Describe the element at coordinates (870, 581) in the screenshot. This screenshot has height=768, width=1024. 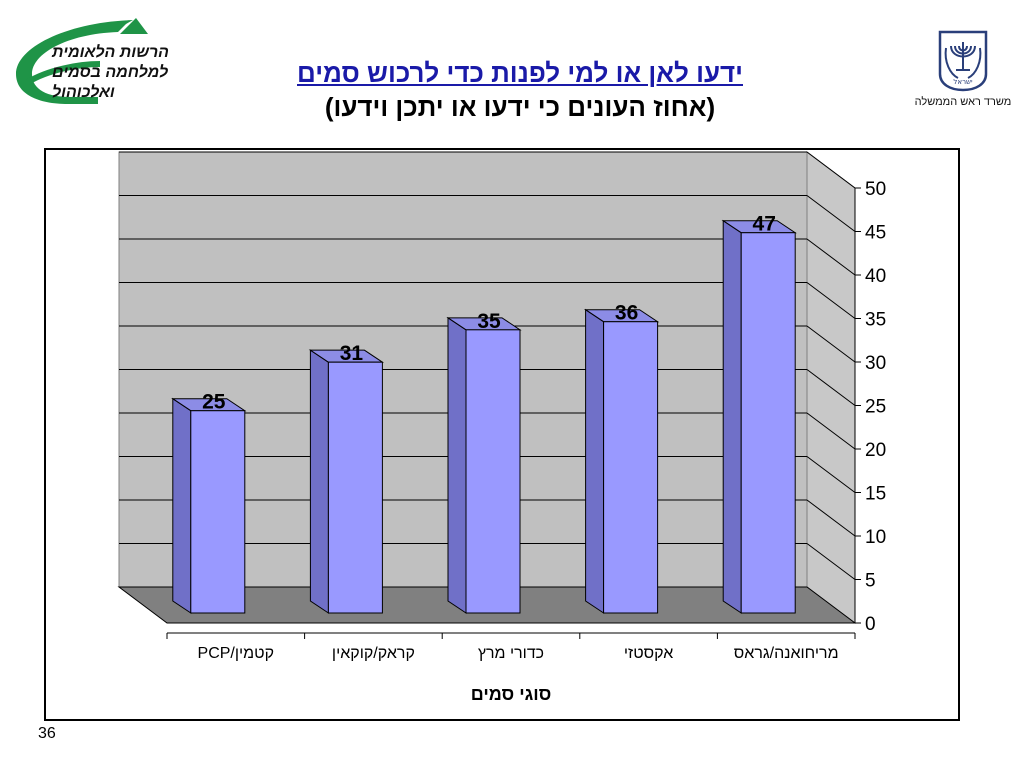
I see `y-tick-label: 5` at that location.